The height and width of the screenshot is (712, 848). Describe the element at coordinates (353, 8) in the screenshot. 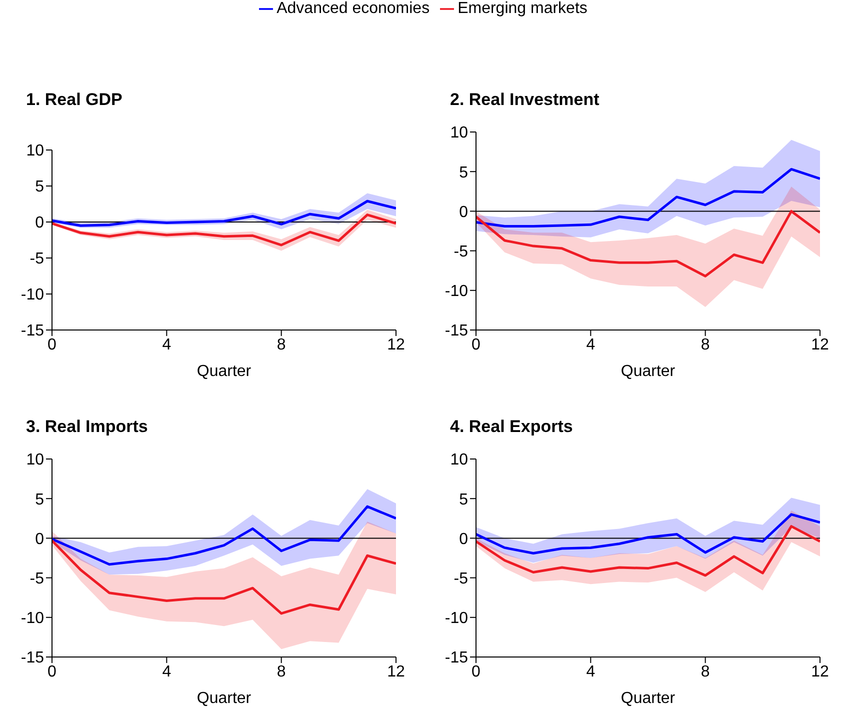

I see `legend-label: Advanced economies` at that location.